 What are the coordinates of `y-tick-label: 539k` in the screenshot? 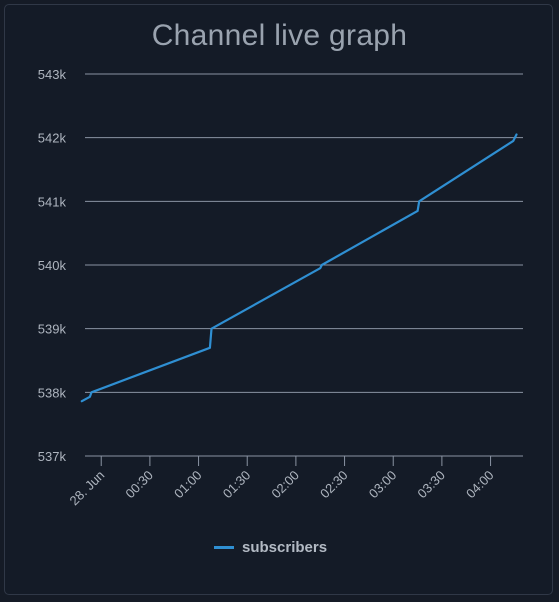 It's located at (52, 329).